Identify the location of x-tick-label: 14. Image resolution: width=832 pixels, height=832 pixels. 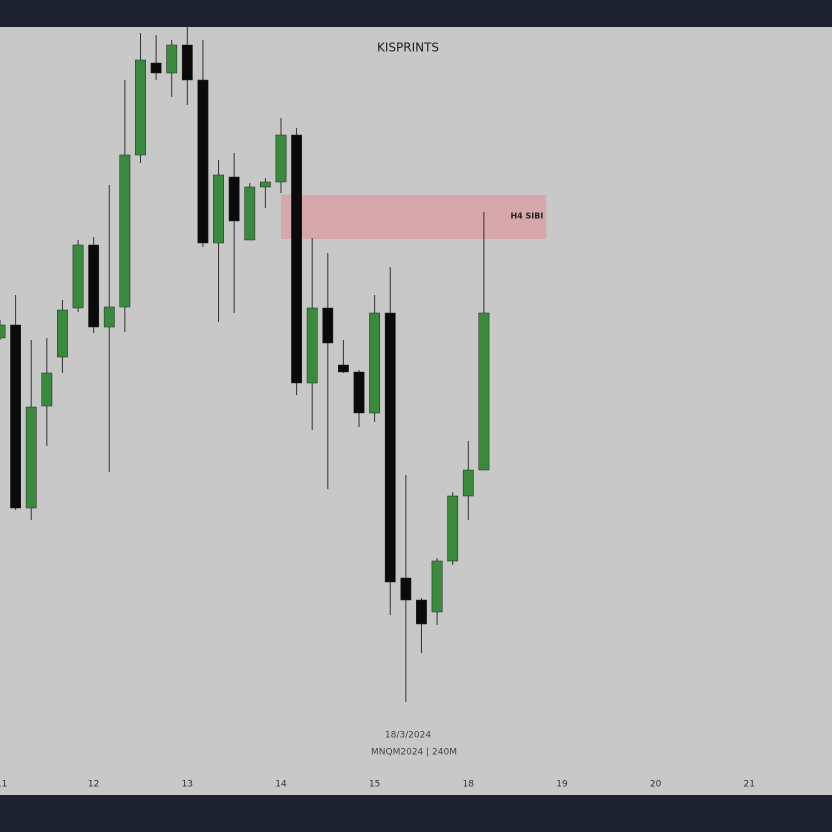
(281, 785).